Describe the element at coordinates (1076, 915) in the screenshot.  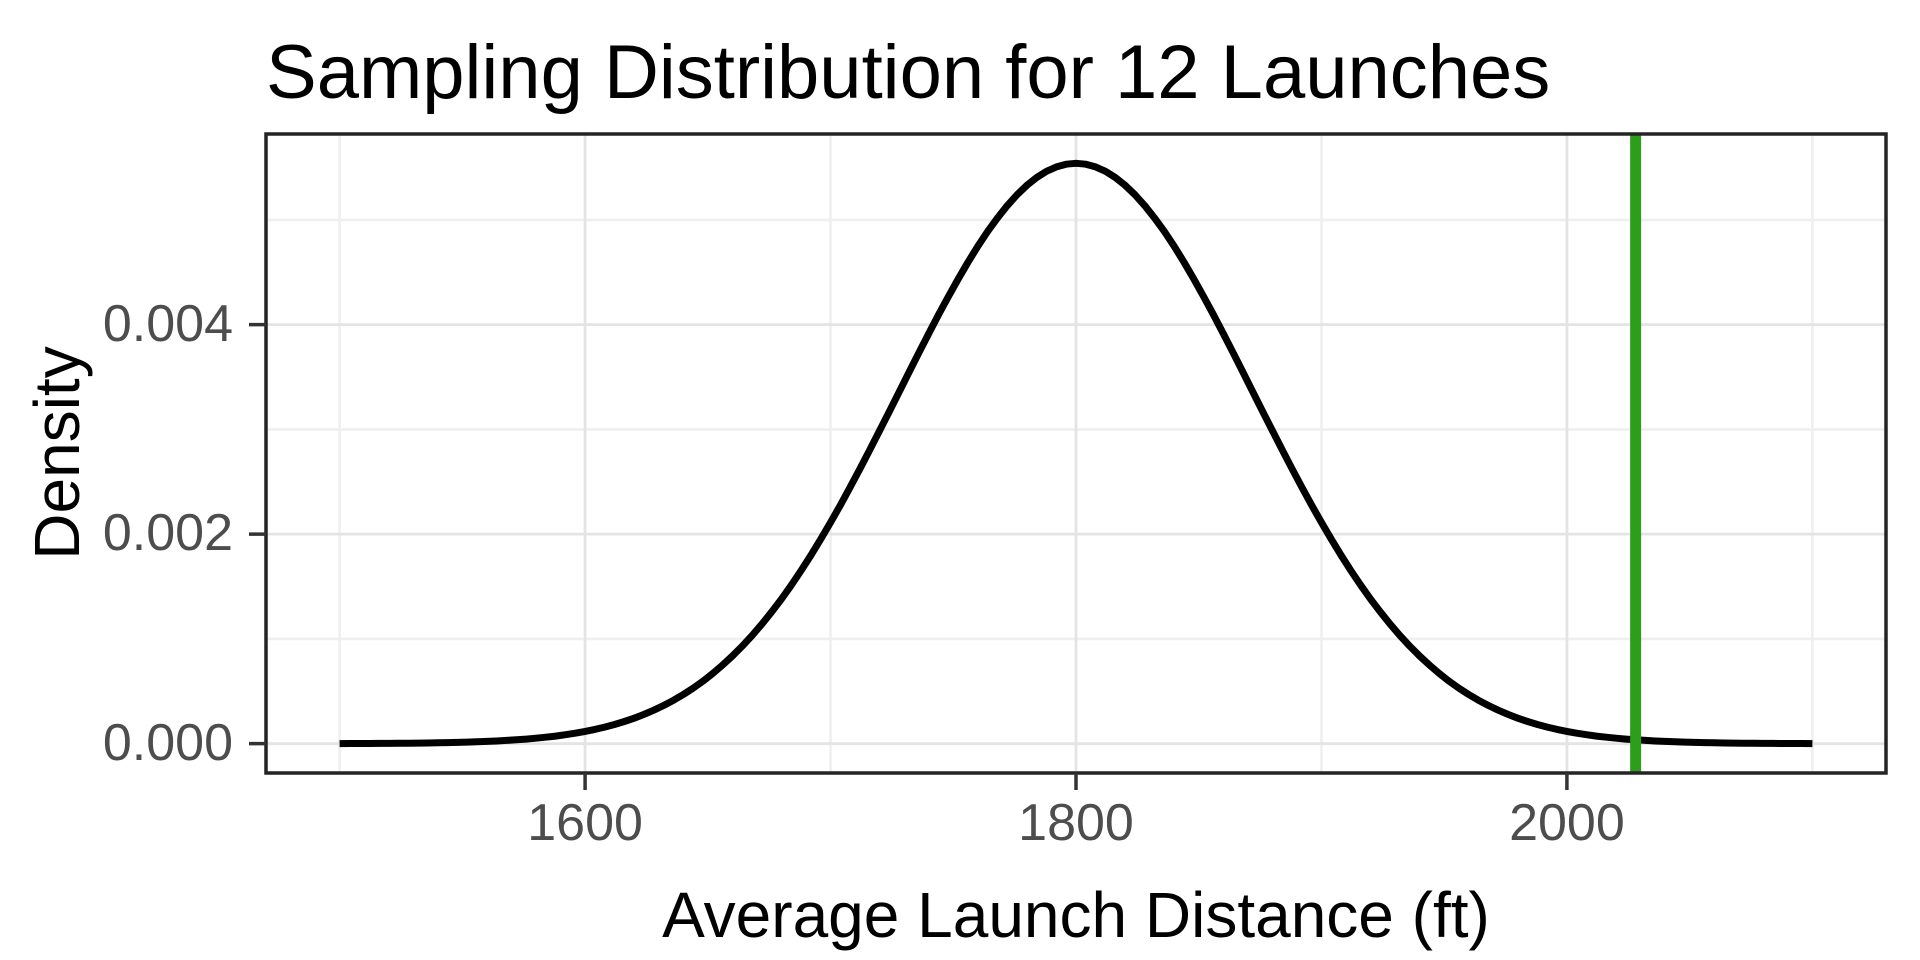
I see `x-axis-title: Average Launch Distance (ft)` at that location.